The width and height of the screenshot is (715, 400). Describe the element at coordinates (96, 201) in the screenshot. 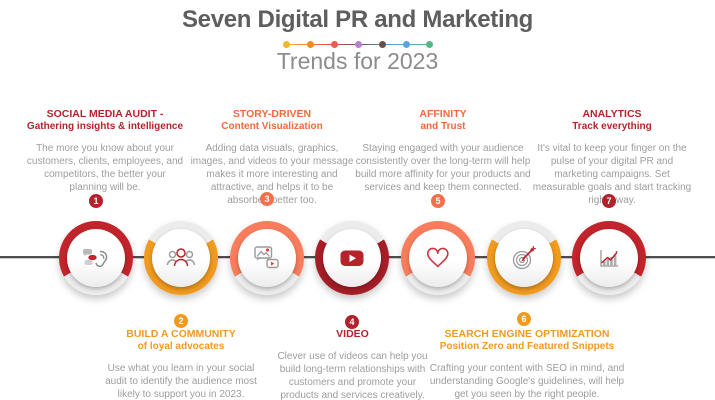

I see `step-number-badge: 1` at that location.